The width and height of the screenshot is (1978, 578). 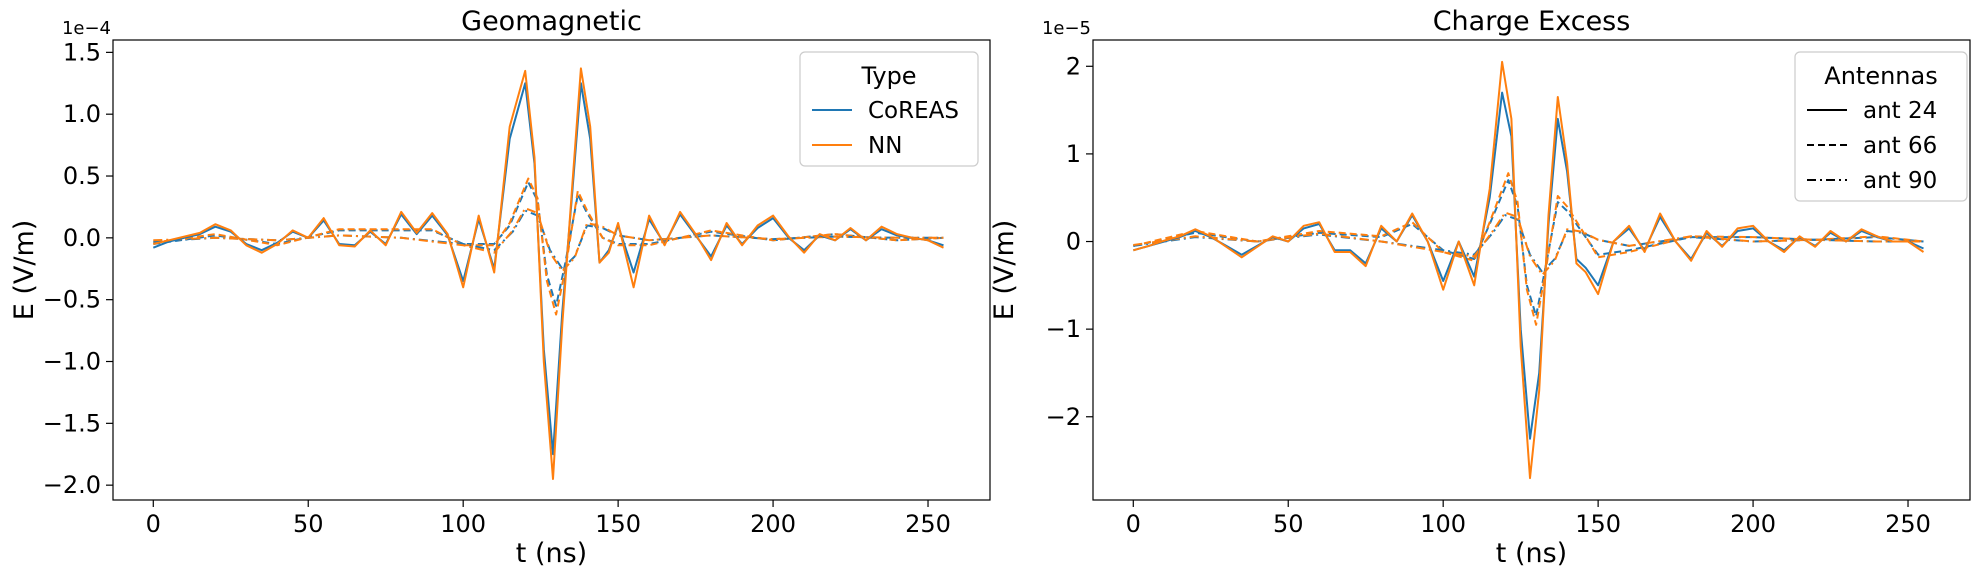 I want to click on y-tick-label: 0.0, so click(x=82, y=238).